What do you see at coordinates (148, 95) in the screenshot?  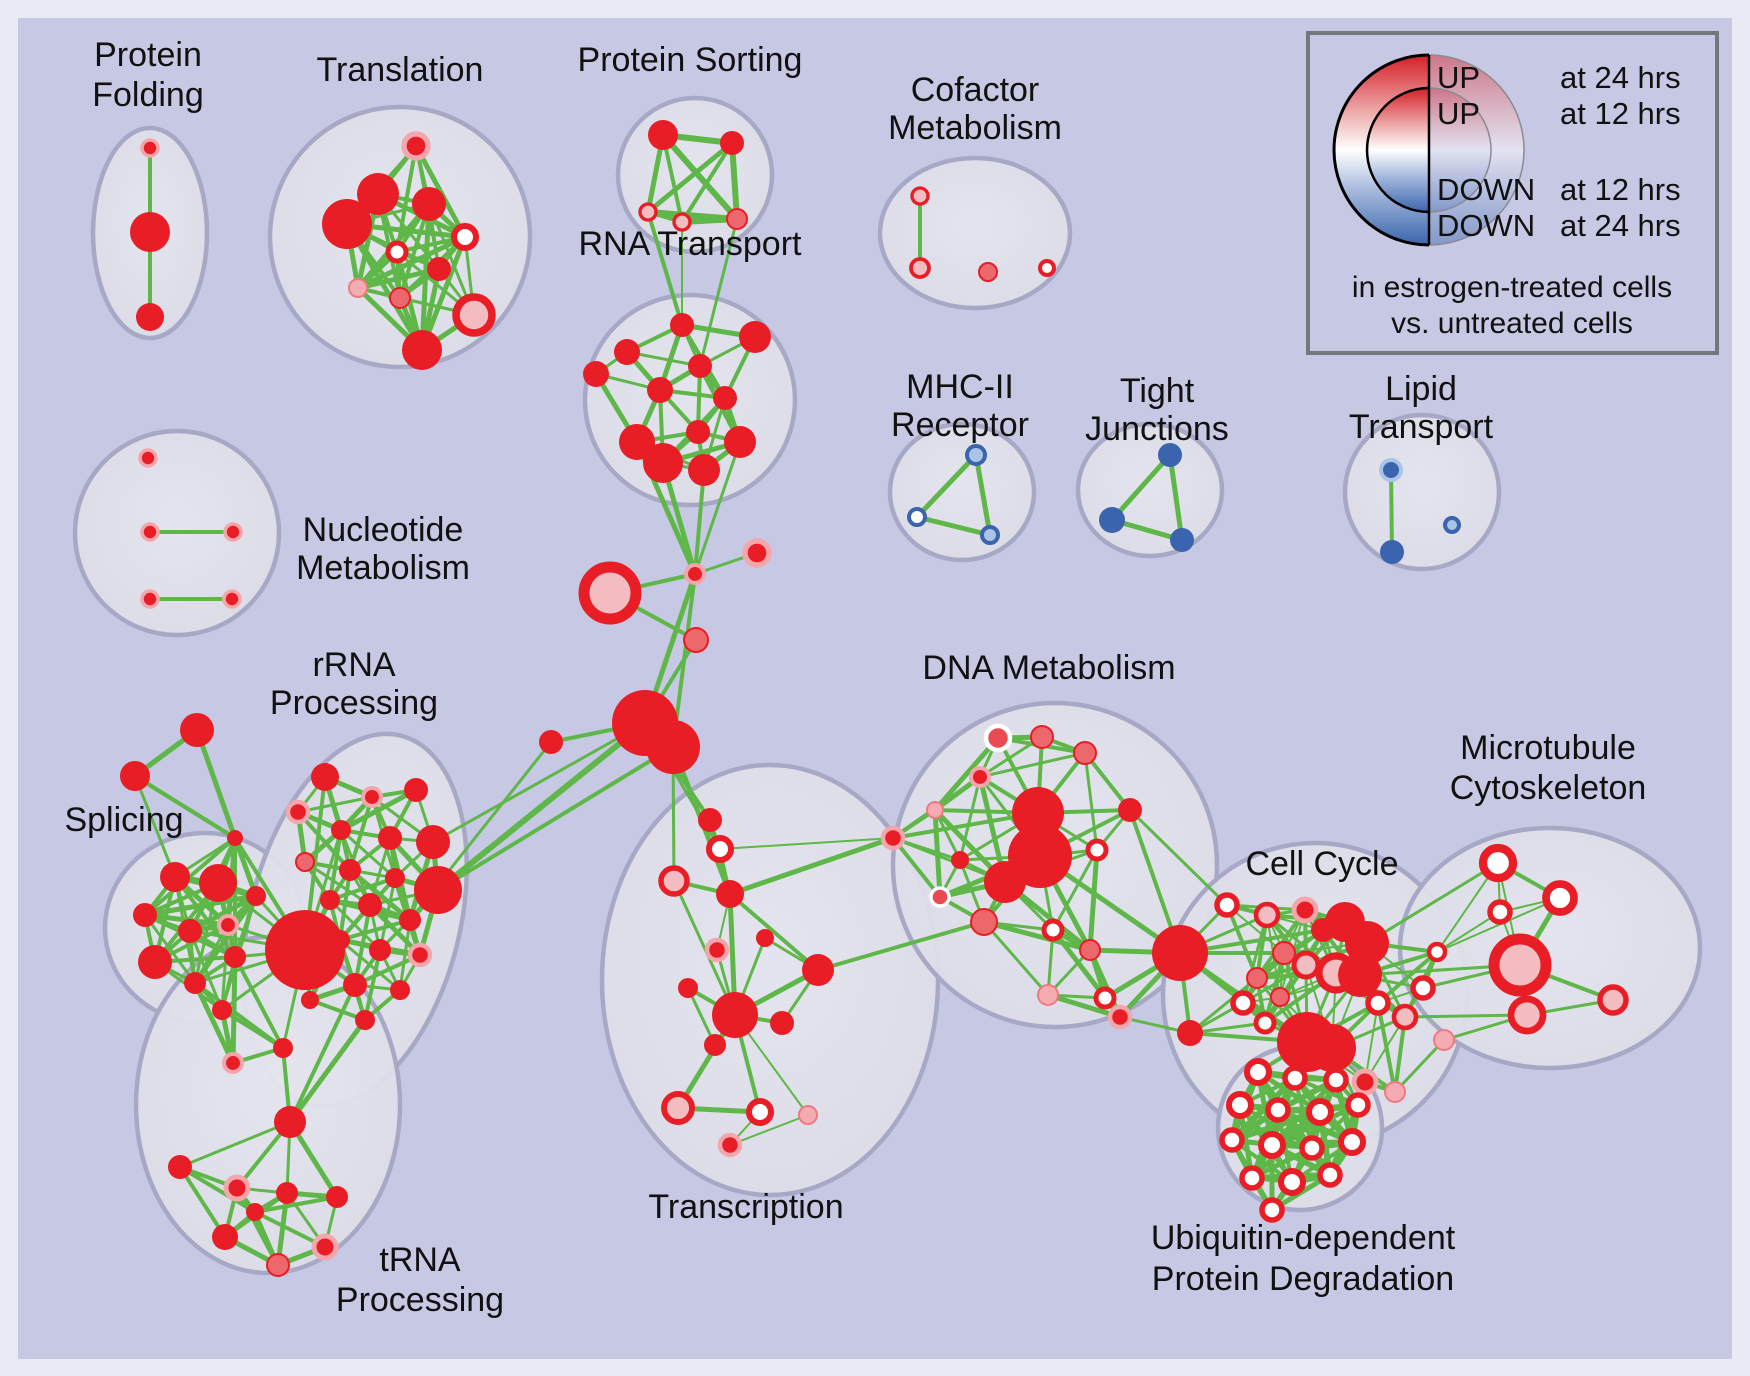 I see `cluster-label-fold: Folding` at bounding box center [148, 95].